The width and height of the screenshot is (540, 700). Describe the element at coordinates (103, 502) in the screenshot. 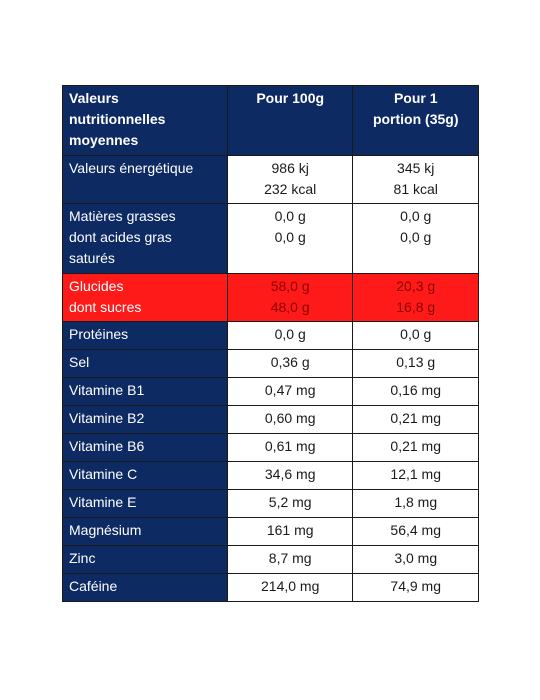

I see `row-label-line: Vitamine E` at that location.